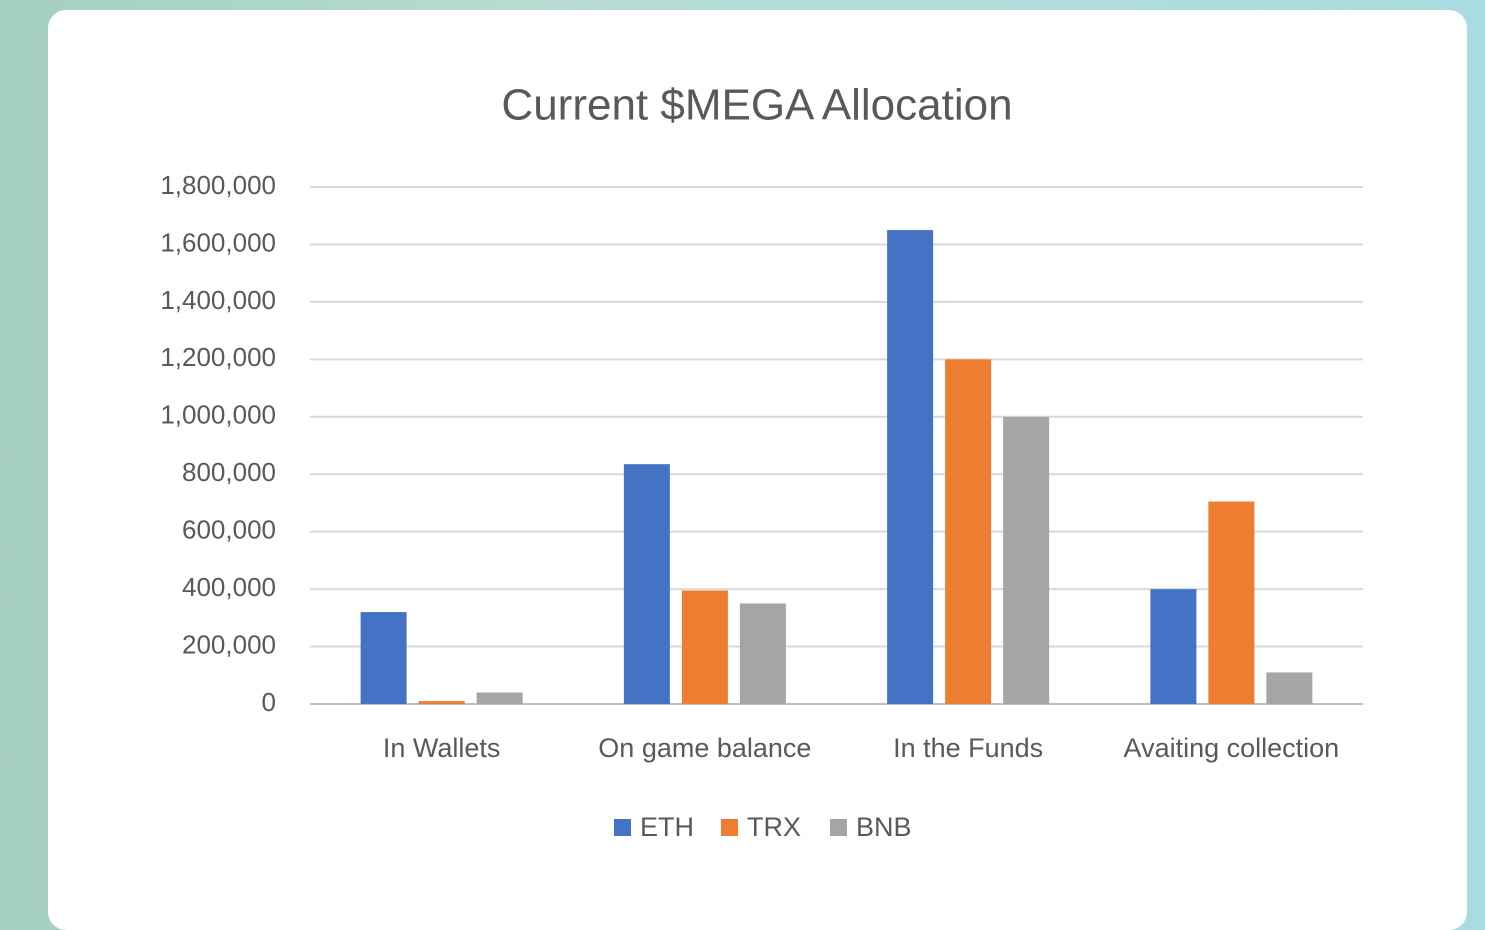 Image resolution: width=1485 pixels, height=930 pixels. Describe the element at coordinates (229, 644) in the screenshot. I see `y-tick-label: 200,000` at that location.